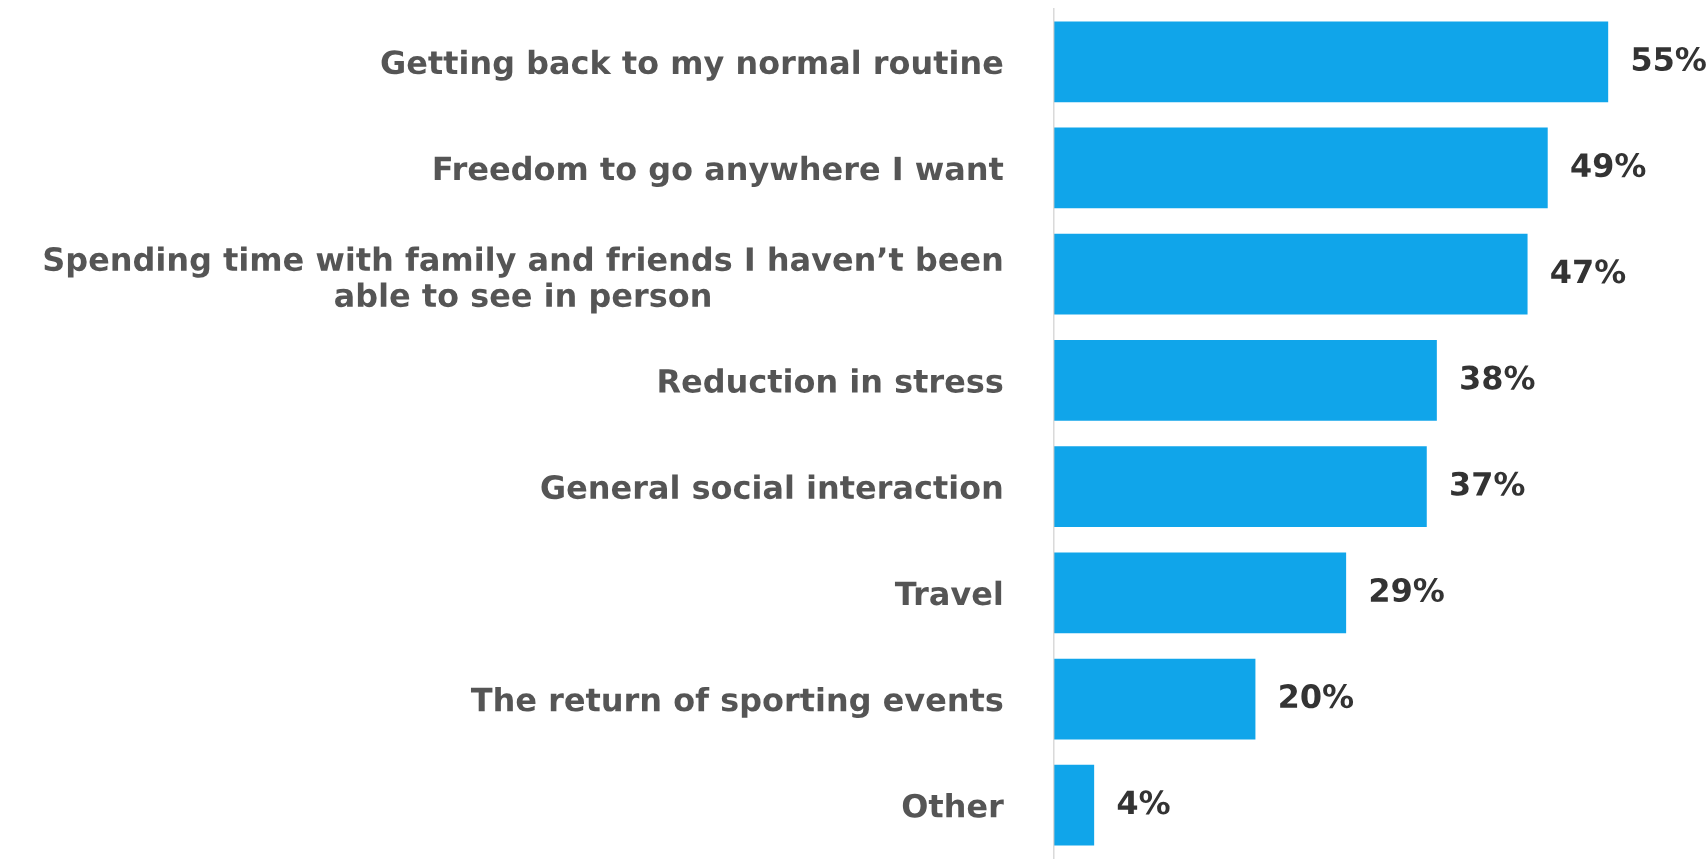 This screenshot has width=1708, height=867. What do you see at coordinates (953, 805) in the screenshot?
I see `y-tick-label: Other` at bounding box center [953, 805].